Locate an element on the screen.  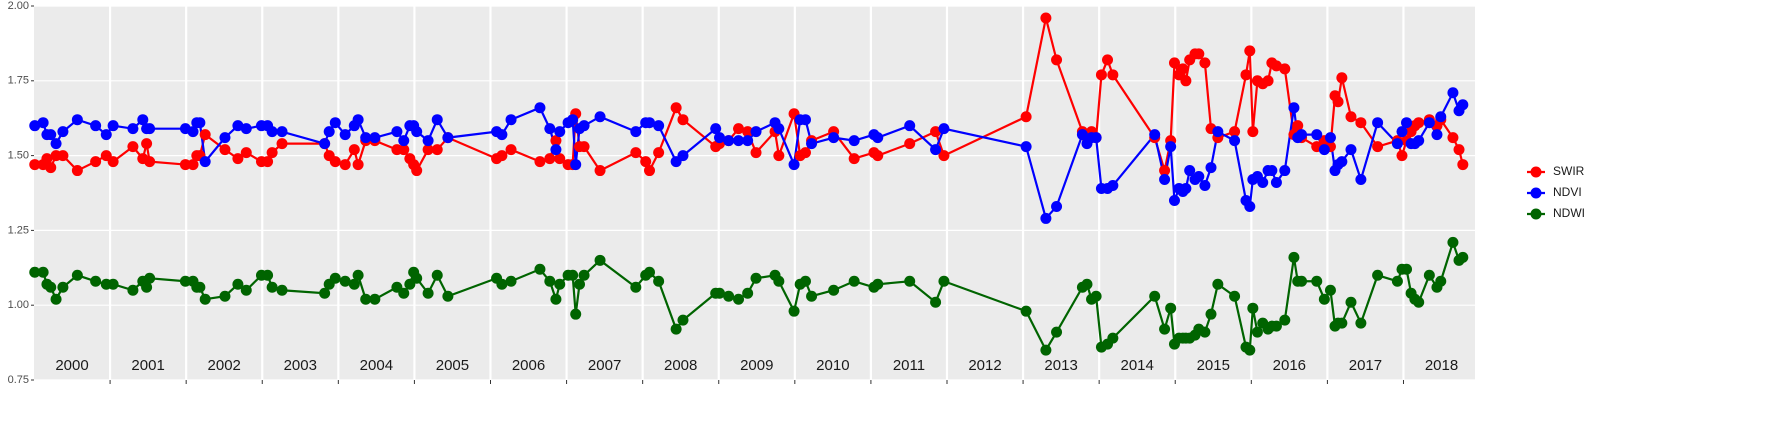
year-label: 2008 is located at coordinates (680, 365).